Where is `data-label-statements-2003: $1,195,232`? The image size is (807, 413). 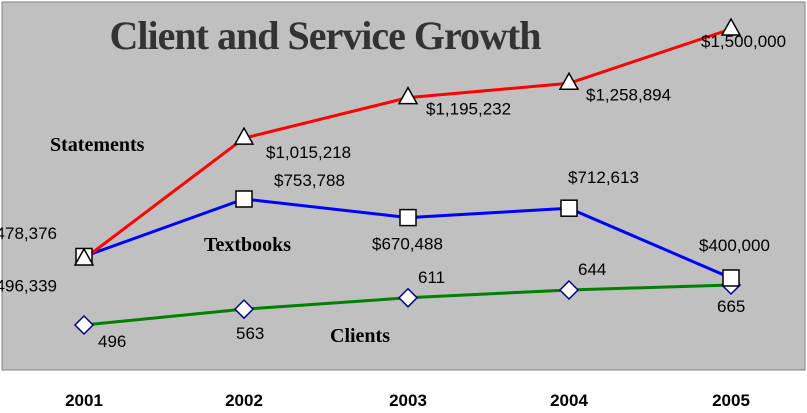 data-label-statements-2003: $1,195,232 is located at coordinates (468, 109).